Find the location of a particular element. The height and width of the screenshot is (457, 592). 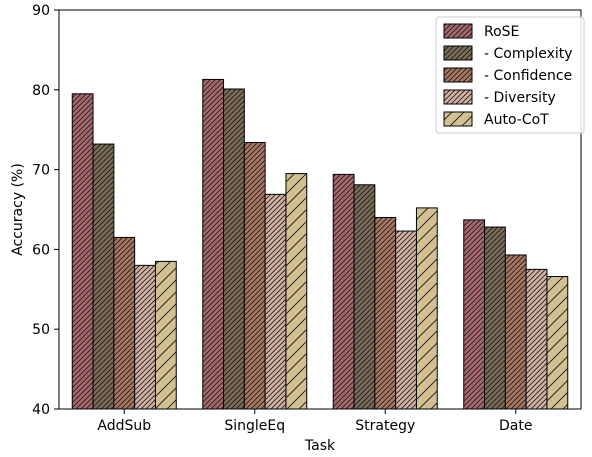

y-tick-label: 50 is located at coordinates (41, 330).